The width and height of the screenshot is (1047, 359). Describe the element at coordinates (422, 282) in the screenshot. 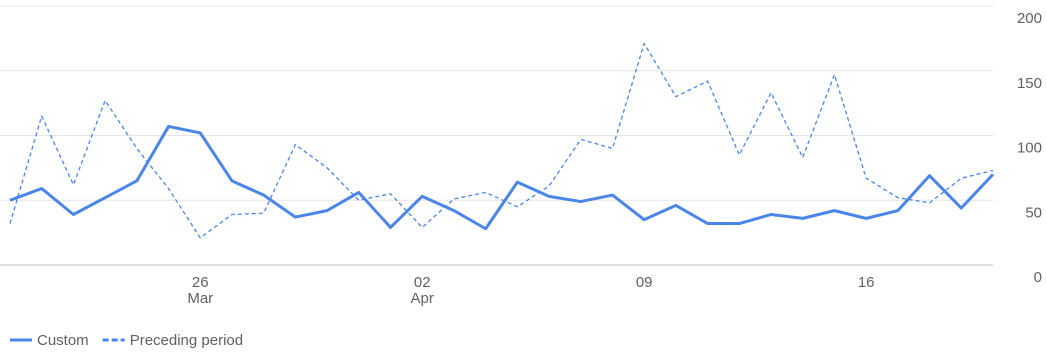

I see `x-tick-label: 02` at that location.